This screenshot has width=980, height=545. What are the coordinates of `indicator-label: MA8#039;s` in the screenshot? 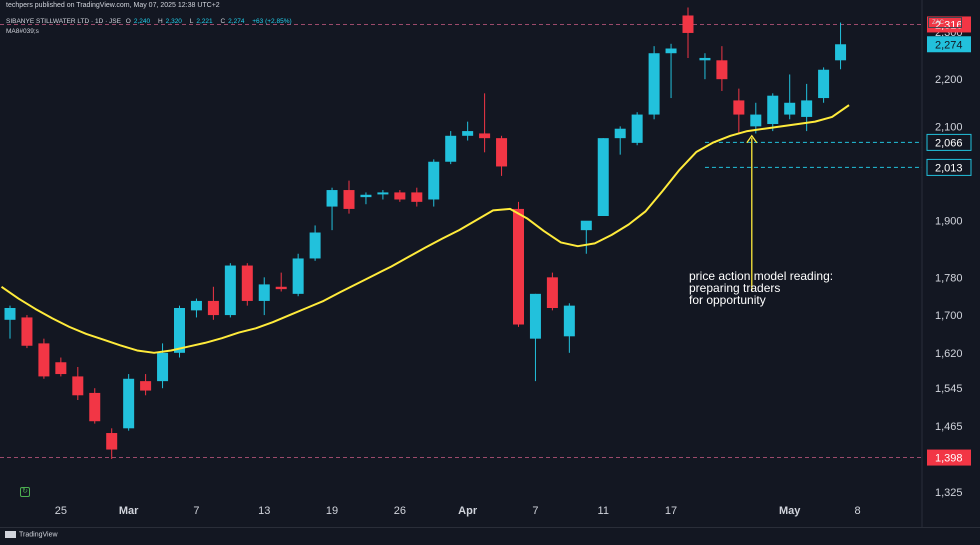 It's located at (22, 31).